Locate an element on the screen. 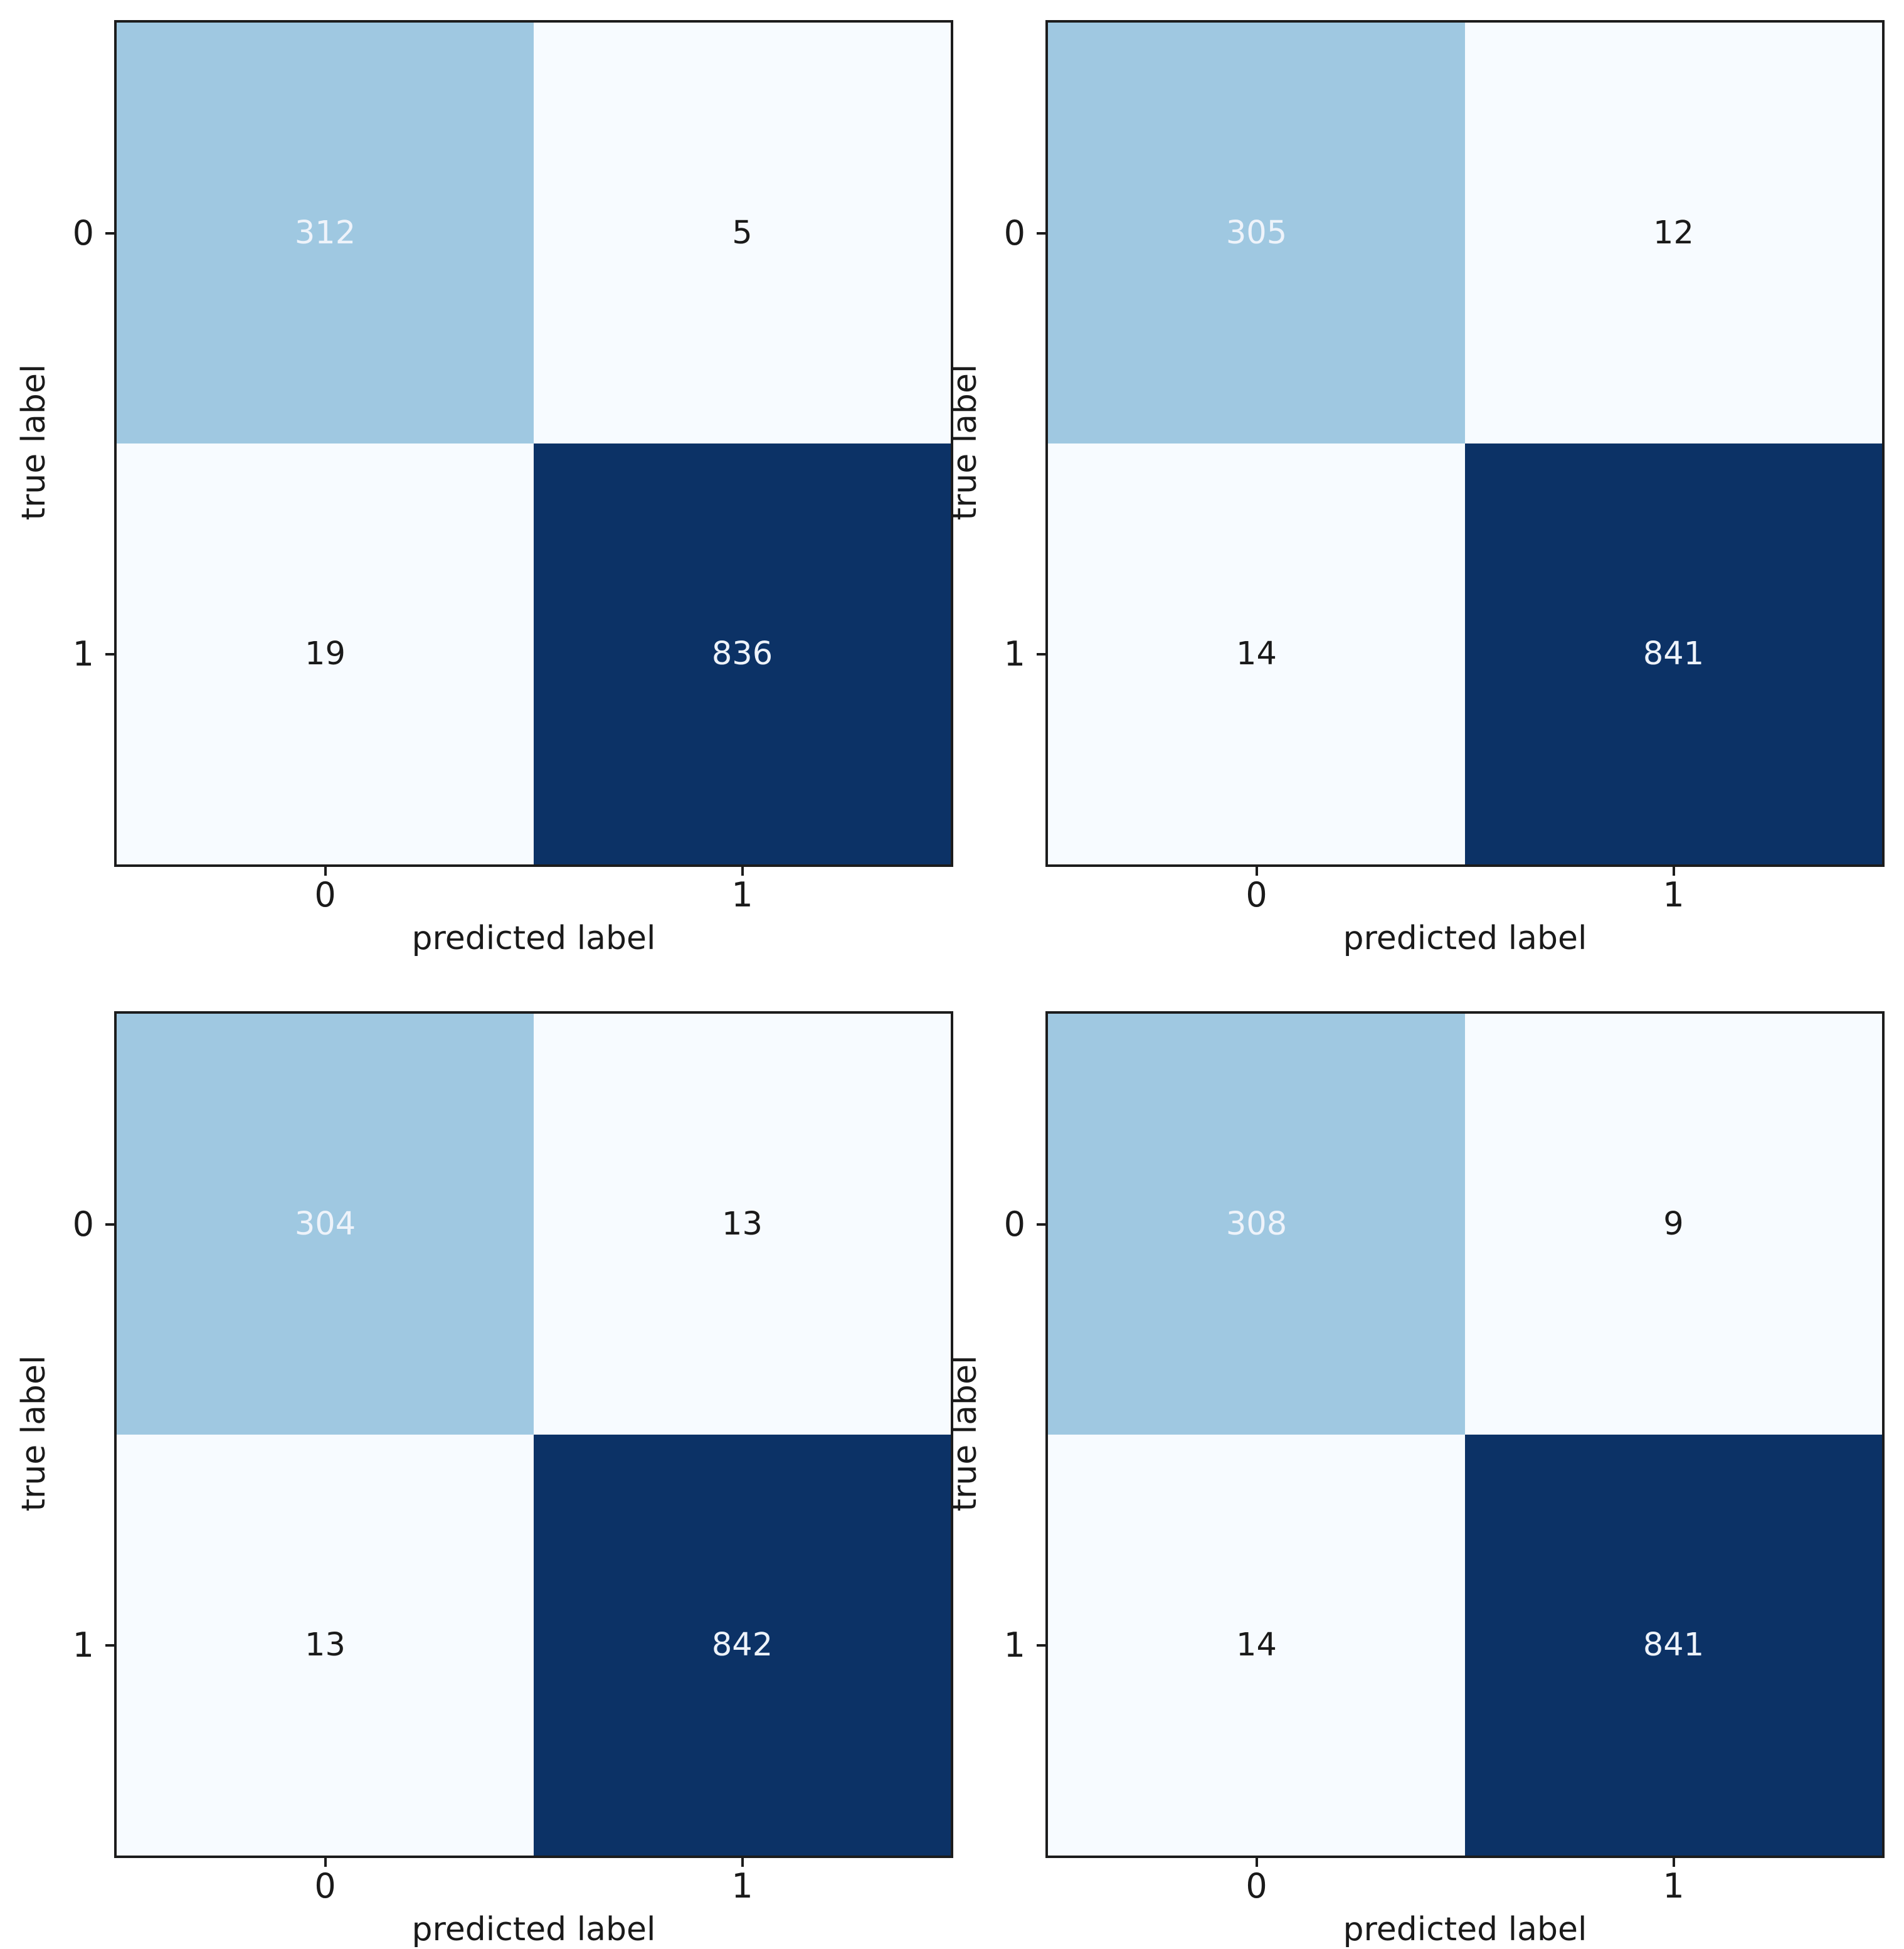 This screenshot has width=1904, height=1949. matrix-cell-r1c0: 13 is located at coordinates (325, 1646).